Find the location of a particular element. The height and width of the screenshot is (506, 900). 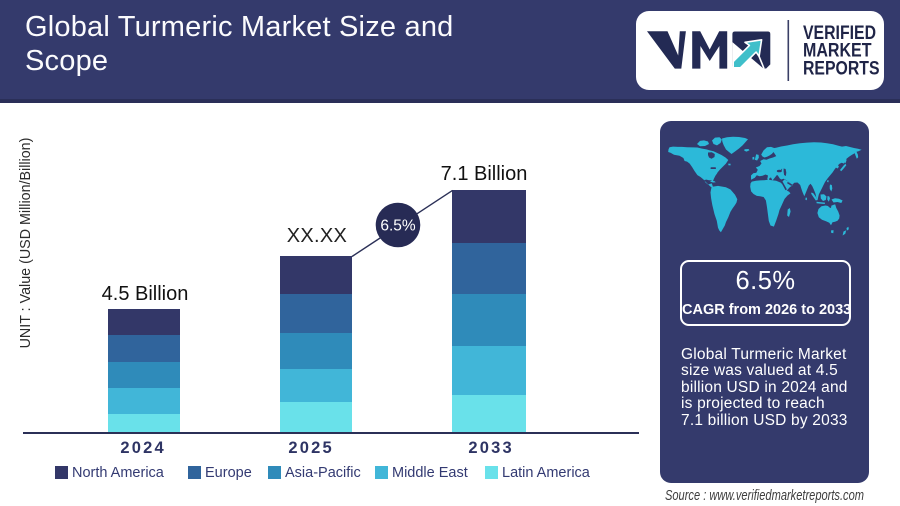

svg-text: MARKET is located at coordinates (837, 51).